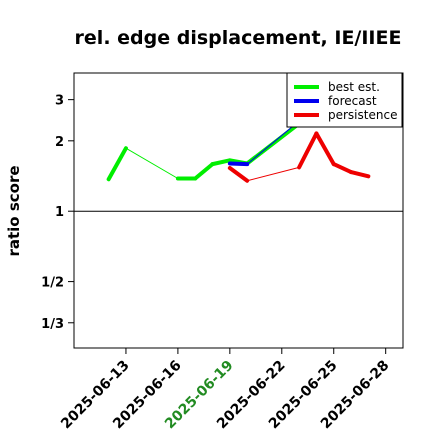 The width and height of the screenshot is (440, 440). Describe the element at coordinates (352, 101) in the screenshot. I see `legend-label: forecast` at that location.